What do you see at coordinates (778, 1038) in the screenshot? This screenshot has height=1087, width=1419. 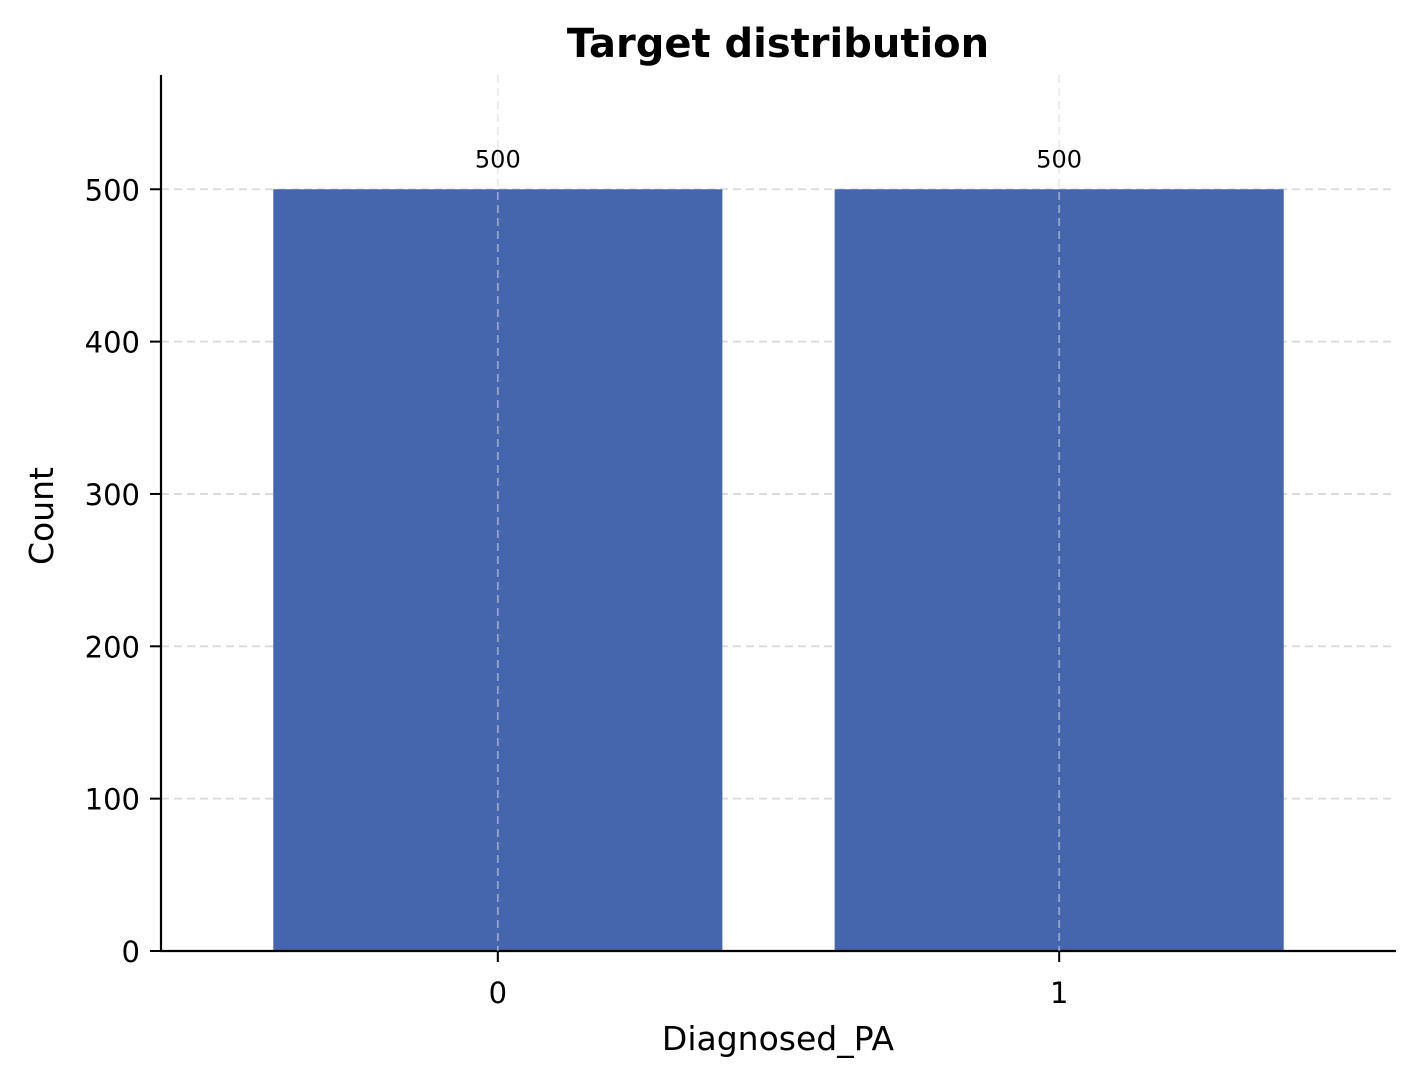 I see `x-axis-label: Diagnosed_PA` at bounding box center [778, 1038].